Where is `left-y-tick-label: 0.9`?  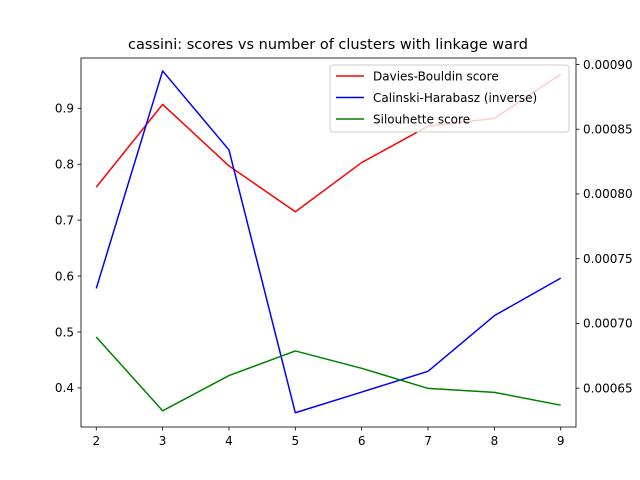
left-y-tick-label: 0.9 is located at coordinates (64, 109).